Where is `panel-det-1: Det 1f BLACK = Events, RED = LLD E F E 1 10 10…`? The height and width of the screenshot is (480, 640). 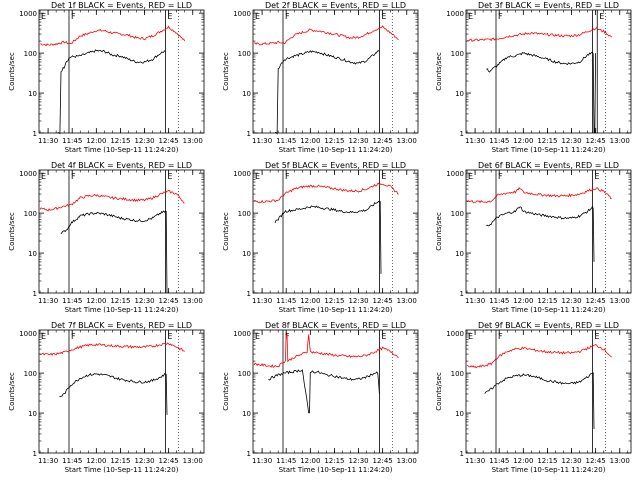
panel-det-1: Det 1f BLACK = Events, RED = LLD E F E 1 10 10… is located at coordinates (106, 77).